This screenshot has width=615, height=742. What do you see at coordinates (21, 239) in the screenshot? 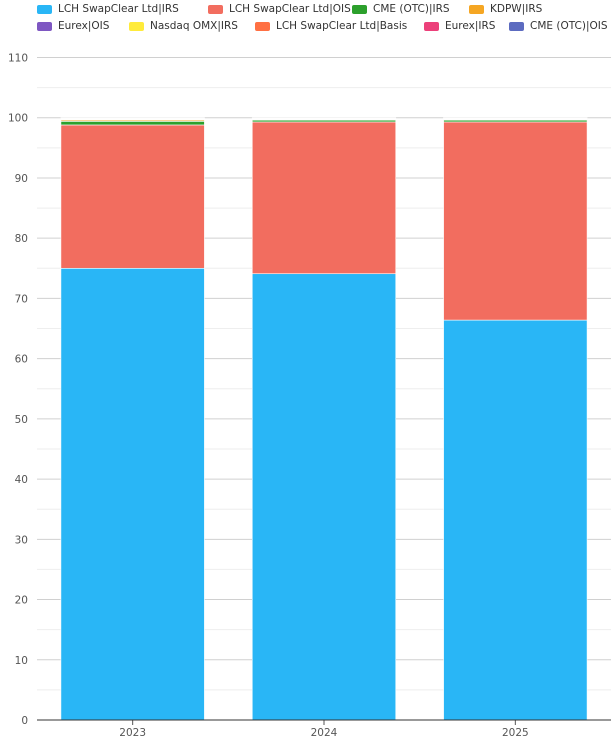
I see `y-tick-label: 80` at bounding box center [21, 239].